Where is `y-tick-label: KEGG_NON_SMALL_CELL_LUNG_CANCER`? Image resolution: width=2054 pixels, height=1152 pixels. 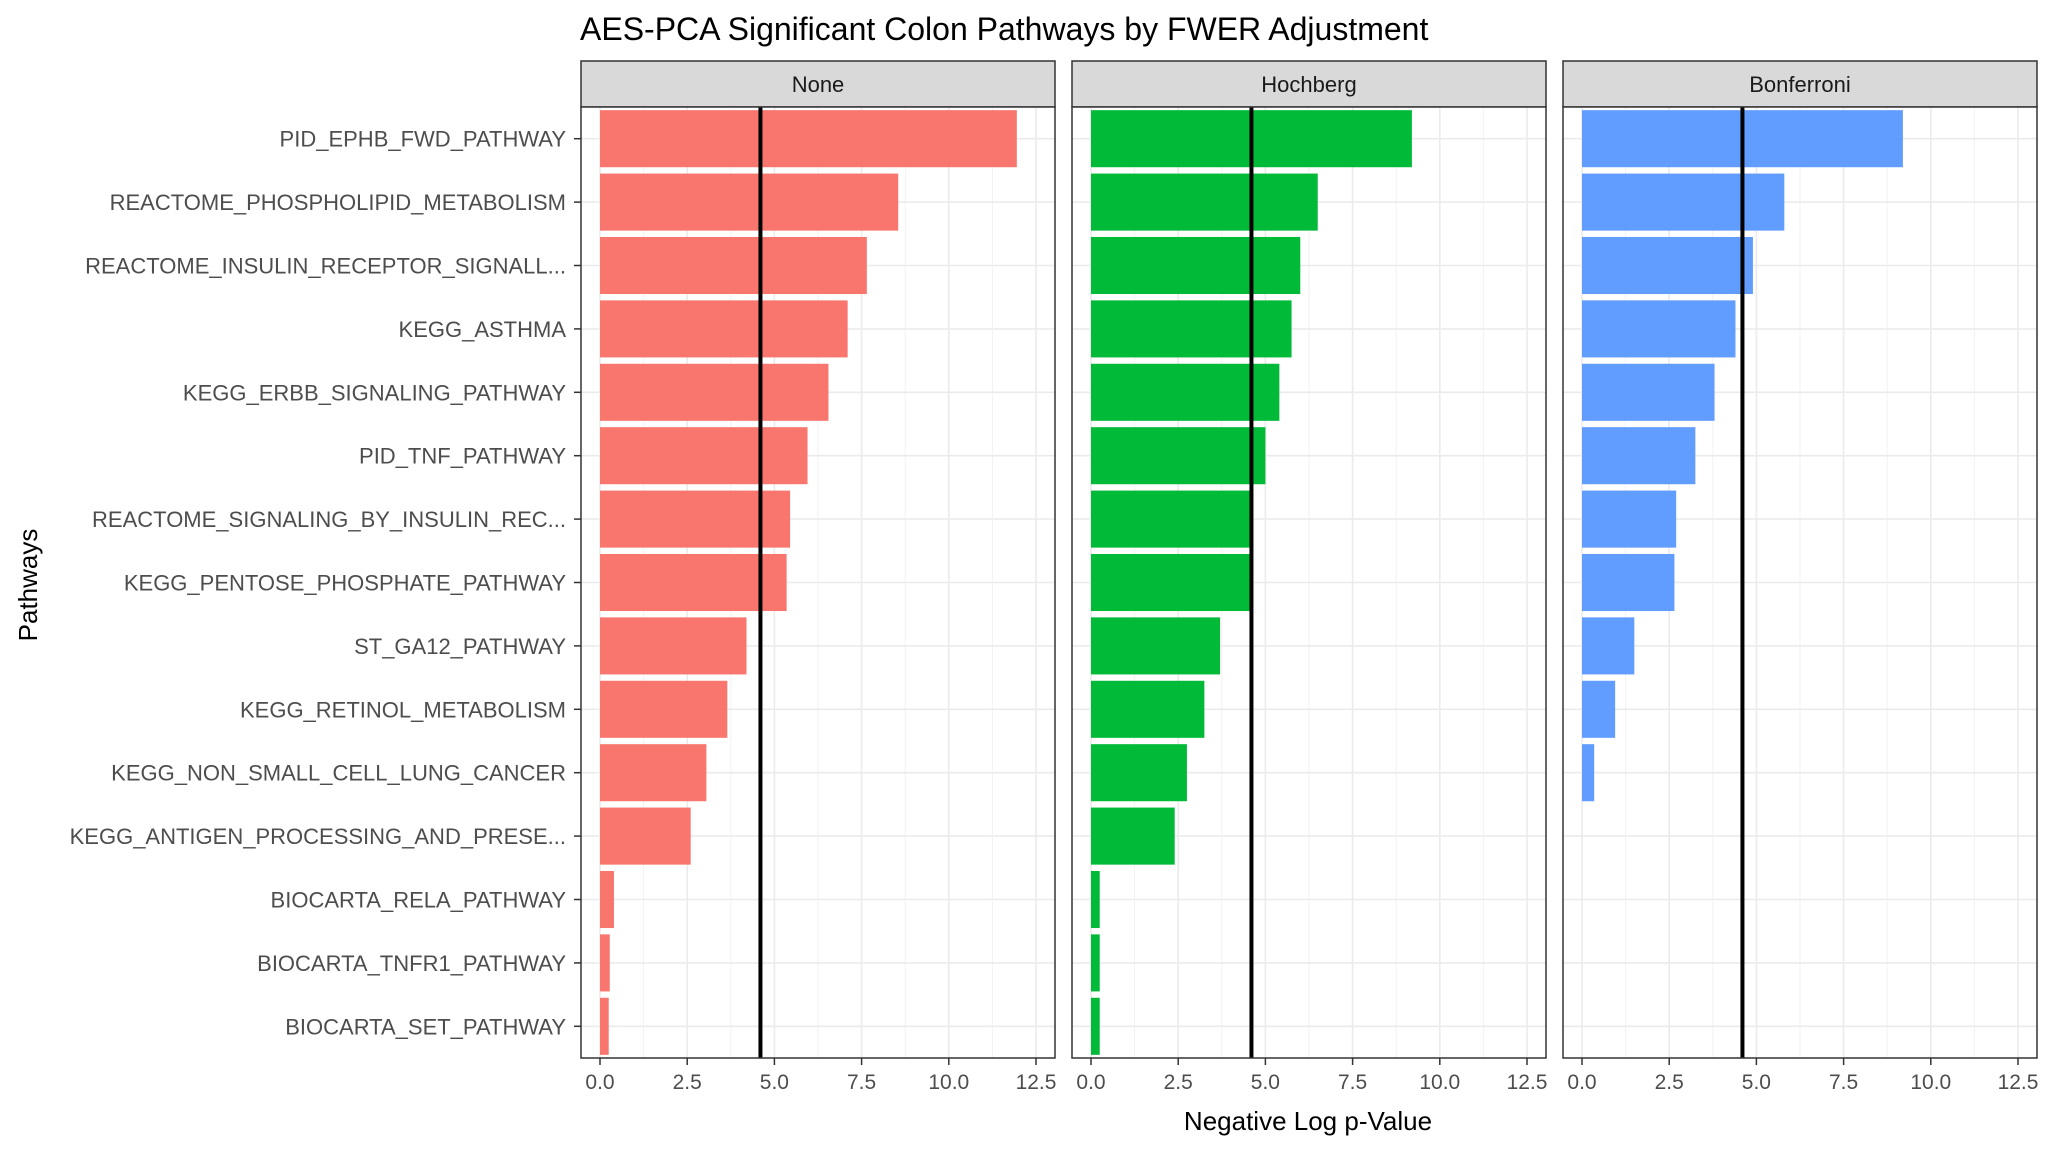
y-tick-label: KEGG_NON_SMALL_CELL_LUNG_CANCER is located at coordinates (338, 773).